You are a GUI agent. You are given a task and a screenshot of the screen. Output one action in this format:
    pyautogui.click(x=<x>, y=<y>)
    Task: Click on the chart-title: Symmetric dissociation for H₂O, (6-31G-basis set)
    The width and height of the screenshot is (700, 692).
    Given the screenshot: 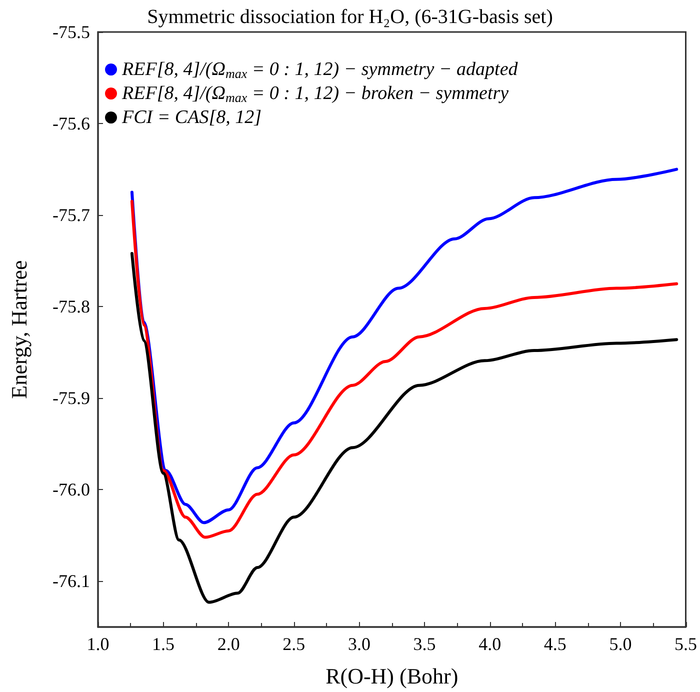 What is the action you would take?
    pyautogui.click(x=350, y=17)
    